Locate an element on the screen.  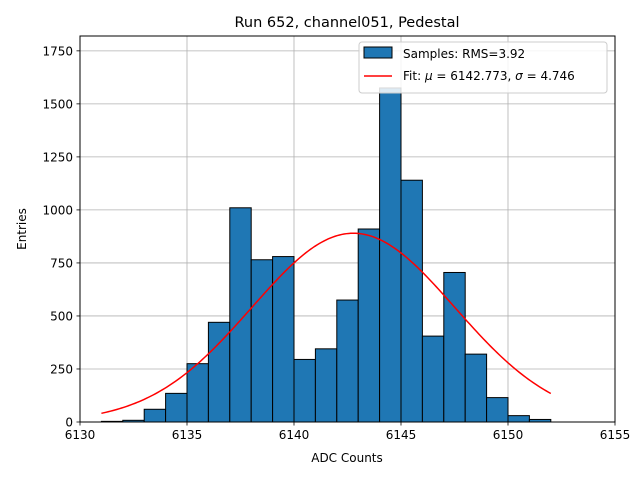
legend-box is located at coordinates (483, 67).